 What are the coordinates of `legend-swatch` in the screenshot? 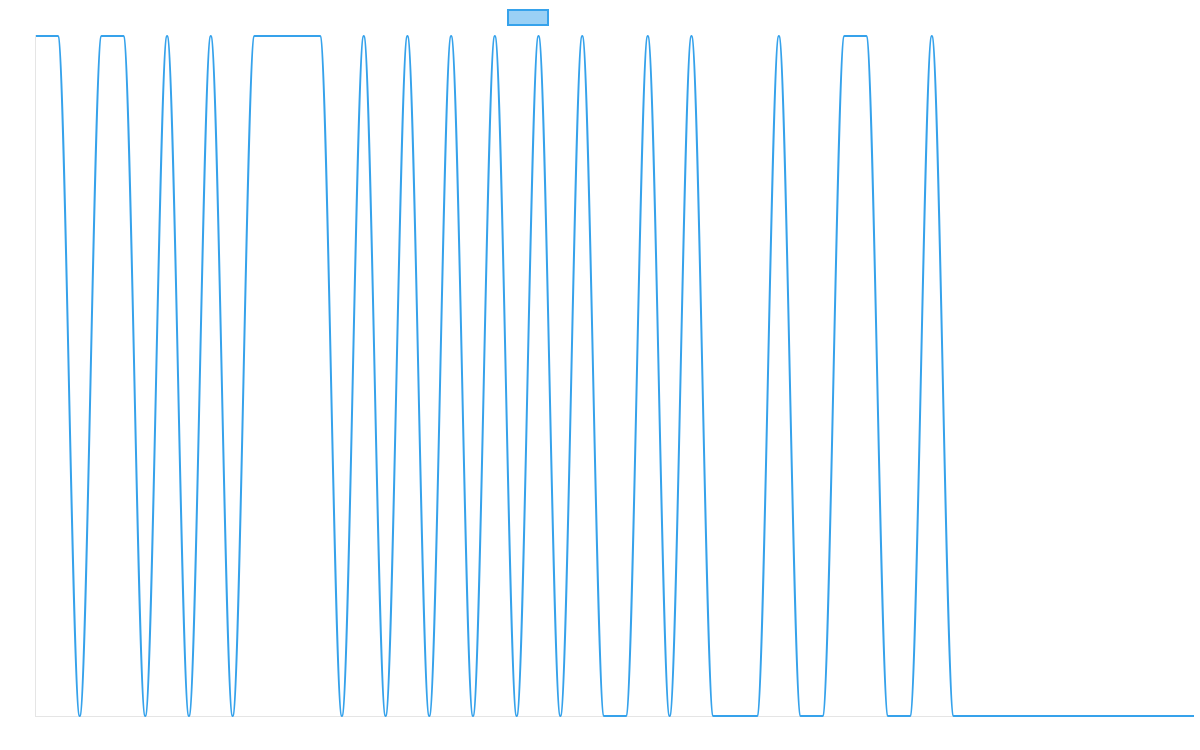 It's located at (528, 17).